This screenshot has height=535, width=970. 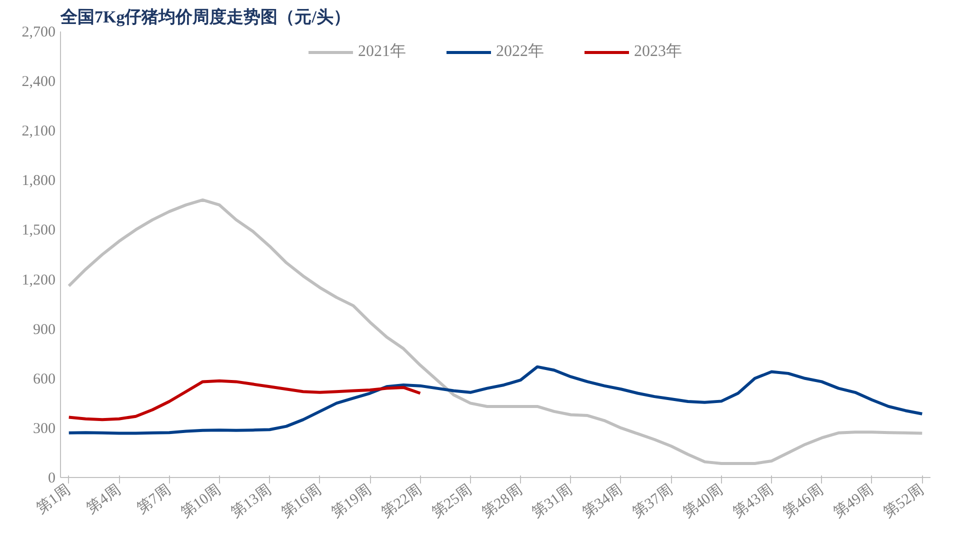 I want to click on x-tick-label: 第4周, so click(x=103, y=499).